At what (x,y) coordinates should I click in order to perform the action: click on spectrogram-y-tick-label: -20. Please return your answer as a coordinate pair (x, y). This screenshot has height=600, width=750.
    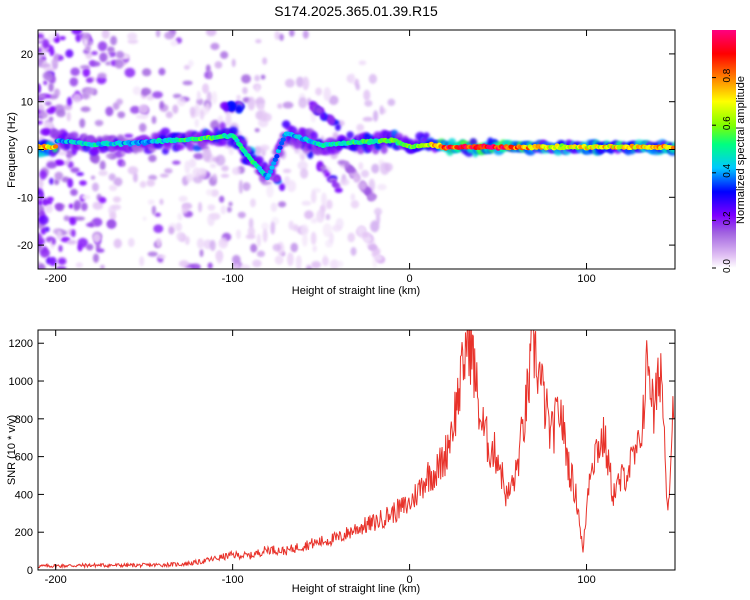
    Looking at the image, I should click on (25, 246).